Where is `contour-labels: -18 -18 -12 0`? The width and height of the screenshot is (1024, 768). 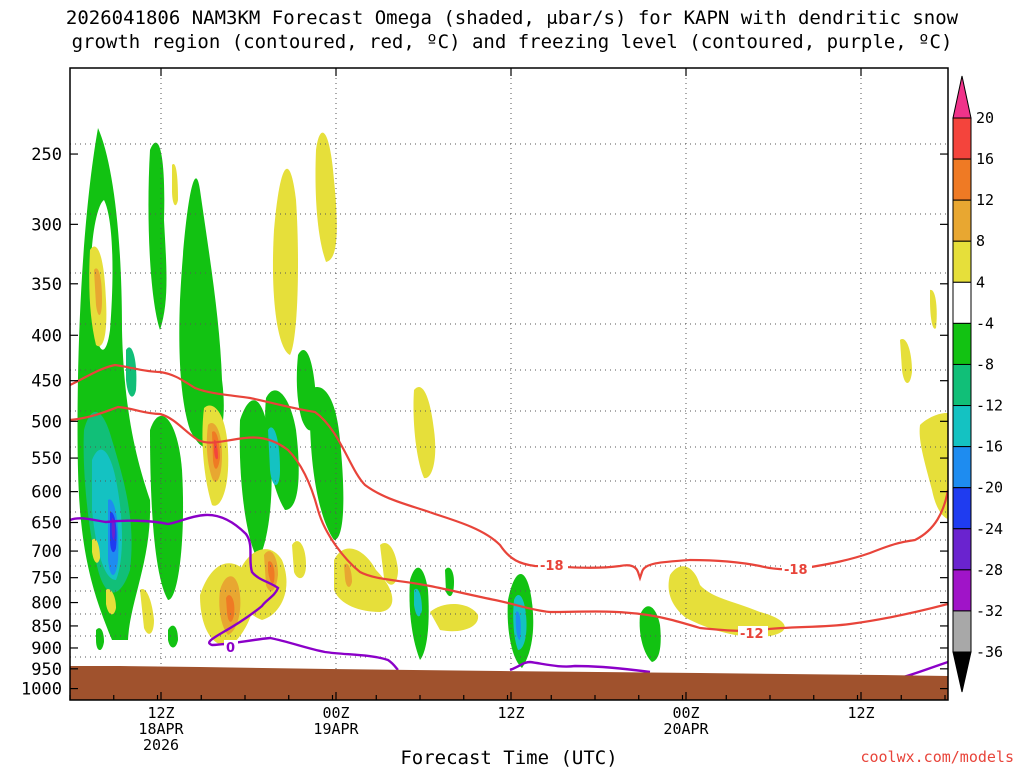 contour-labels: -18 -18 -12 0 is located at coordinates (518, 607).